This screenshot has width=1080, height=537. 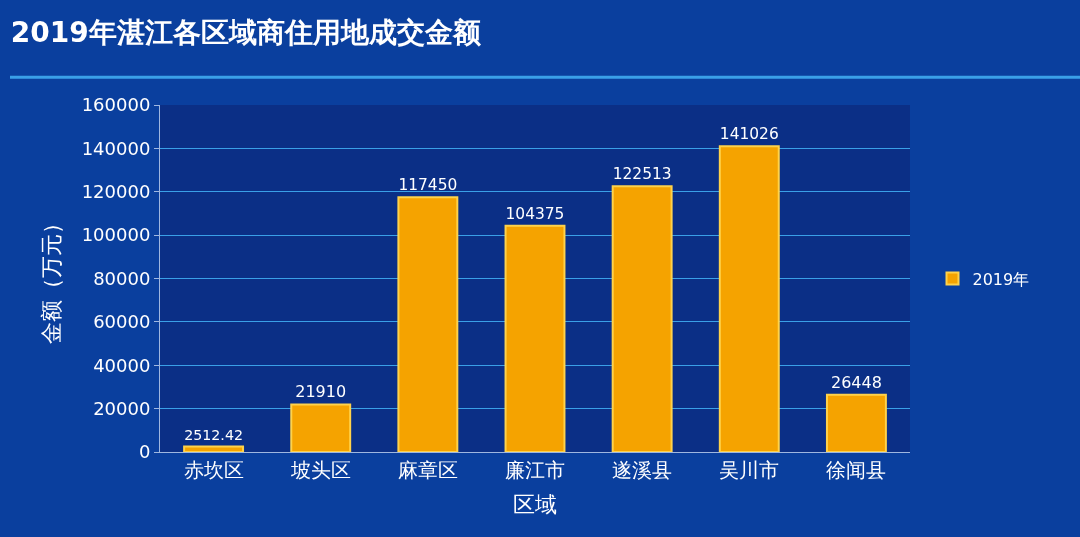 I want to click on y-tick-label: 160000, so click(x=116, y=105).